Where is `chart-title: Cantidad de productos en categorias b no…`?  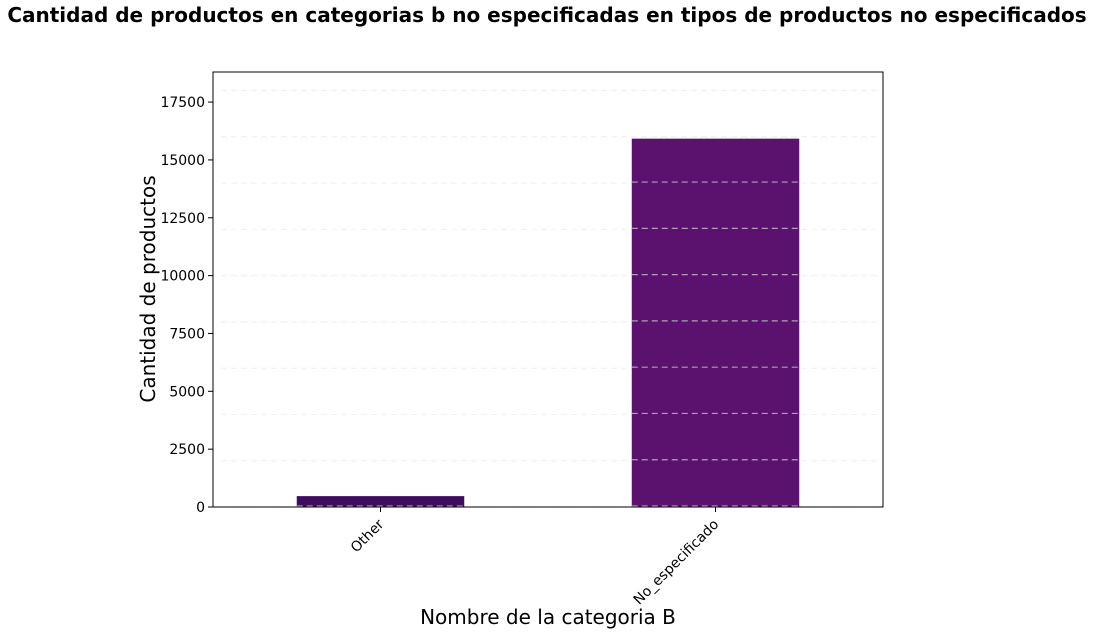
chart-title: Cantidad de productos en categorias b no… is located at coordinates (546, 15).